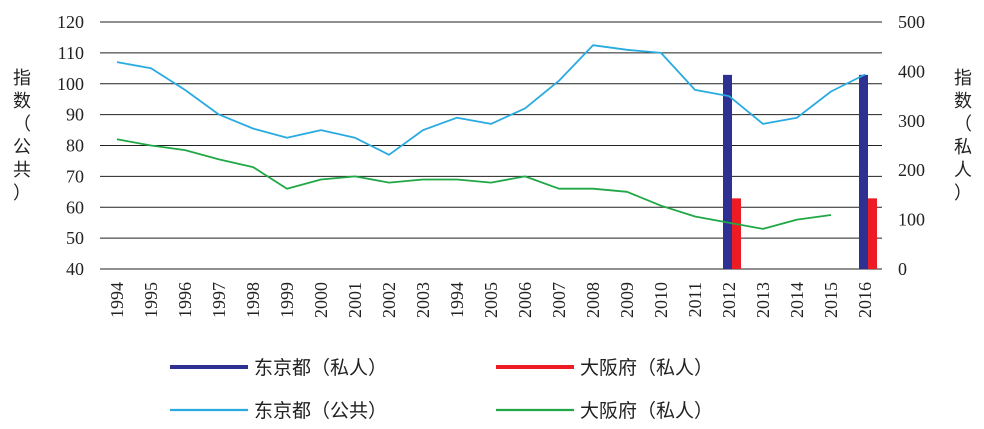 The image size is (984, 429). Describe the element at coordinates (911, 170) in the screenshot. I see `right-tick-label: 200` at that location.